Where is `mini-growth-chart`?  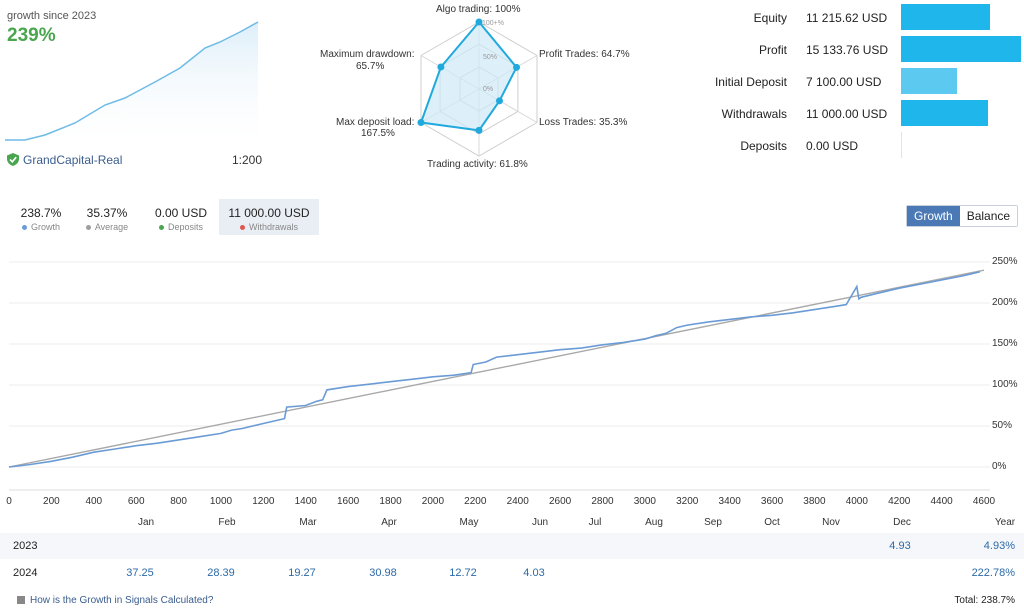
mini-growth-chart is located at coordinates (132, 81).